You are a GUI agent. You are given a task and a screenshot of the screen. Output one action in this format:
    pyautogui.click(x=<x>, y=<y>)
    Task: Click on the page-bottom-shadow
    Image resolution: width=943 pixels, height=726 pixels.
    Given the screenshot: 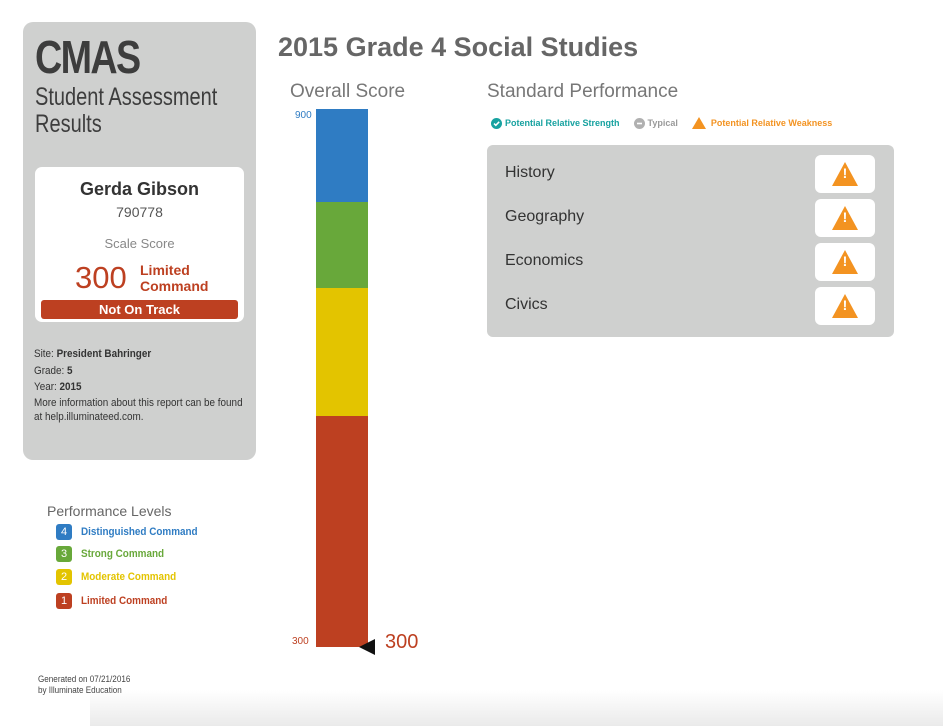 What is the action you would take?
    pyautogui.click(x=516, y=708)
    